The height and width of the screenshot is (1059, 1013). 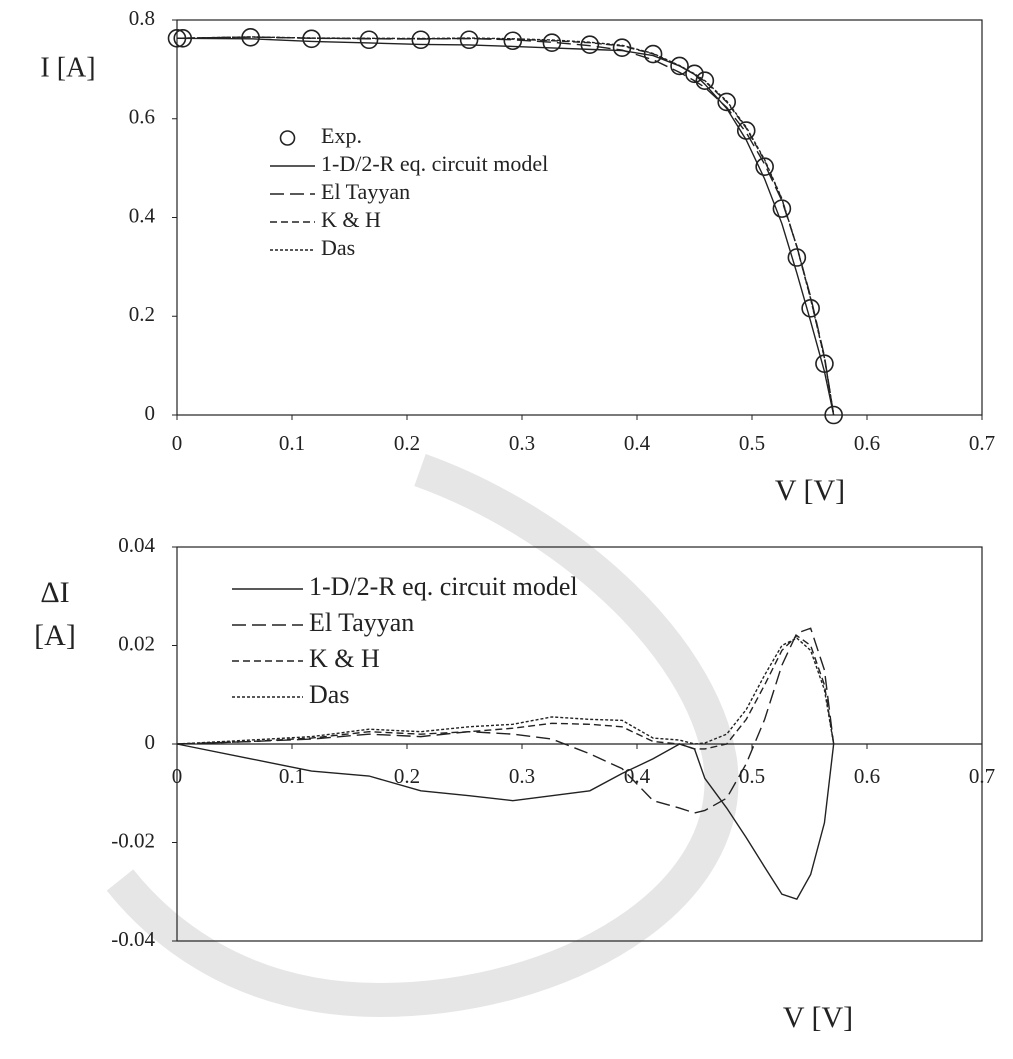 What do you see at coordinates (142, 314) in the screenshot?
I see `y-tick-label: 0.2` at bounding box center [142, 314].